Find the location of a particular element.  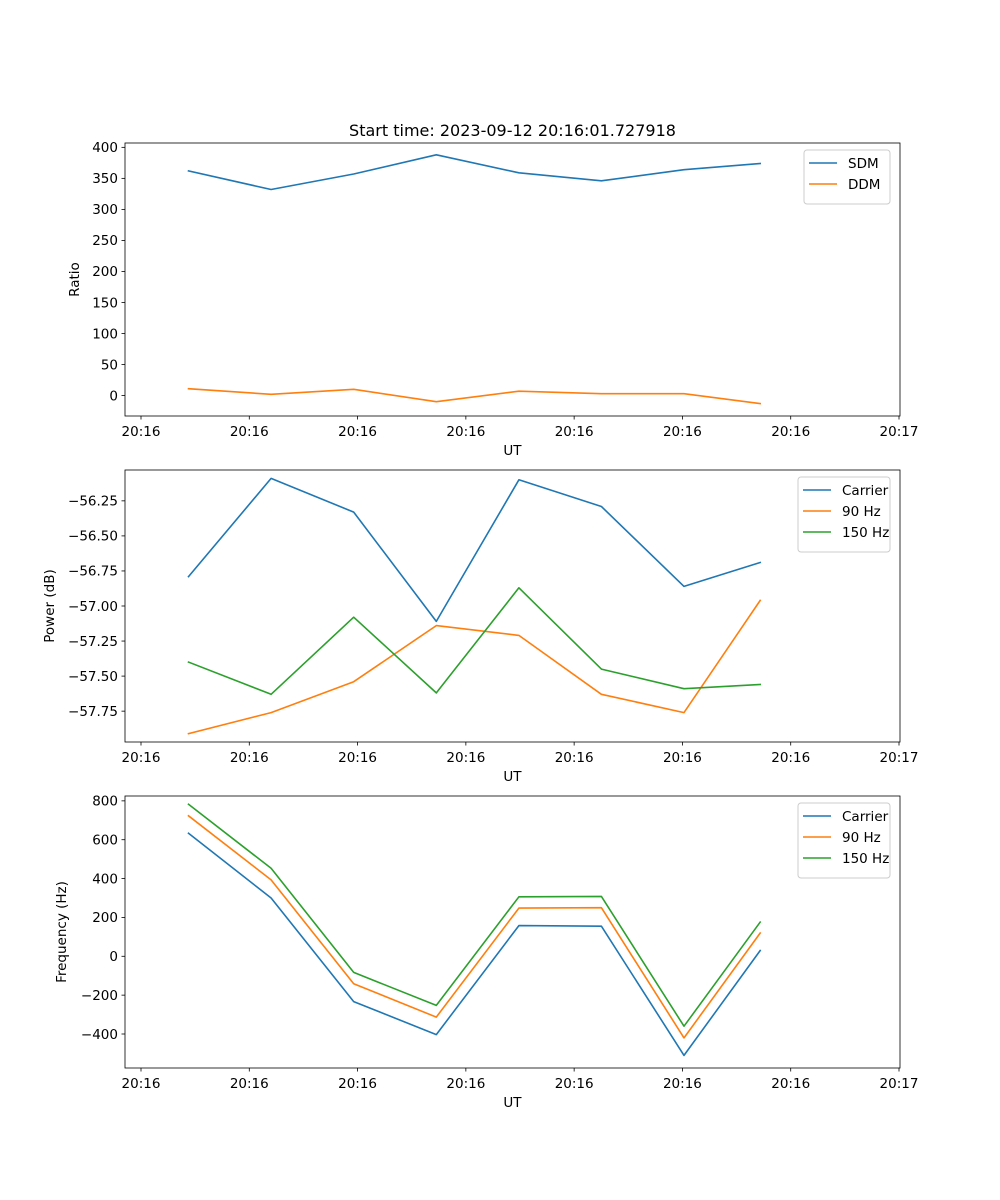

y-tick-label: −400 is located at coordinates (99, 1035).